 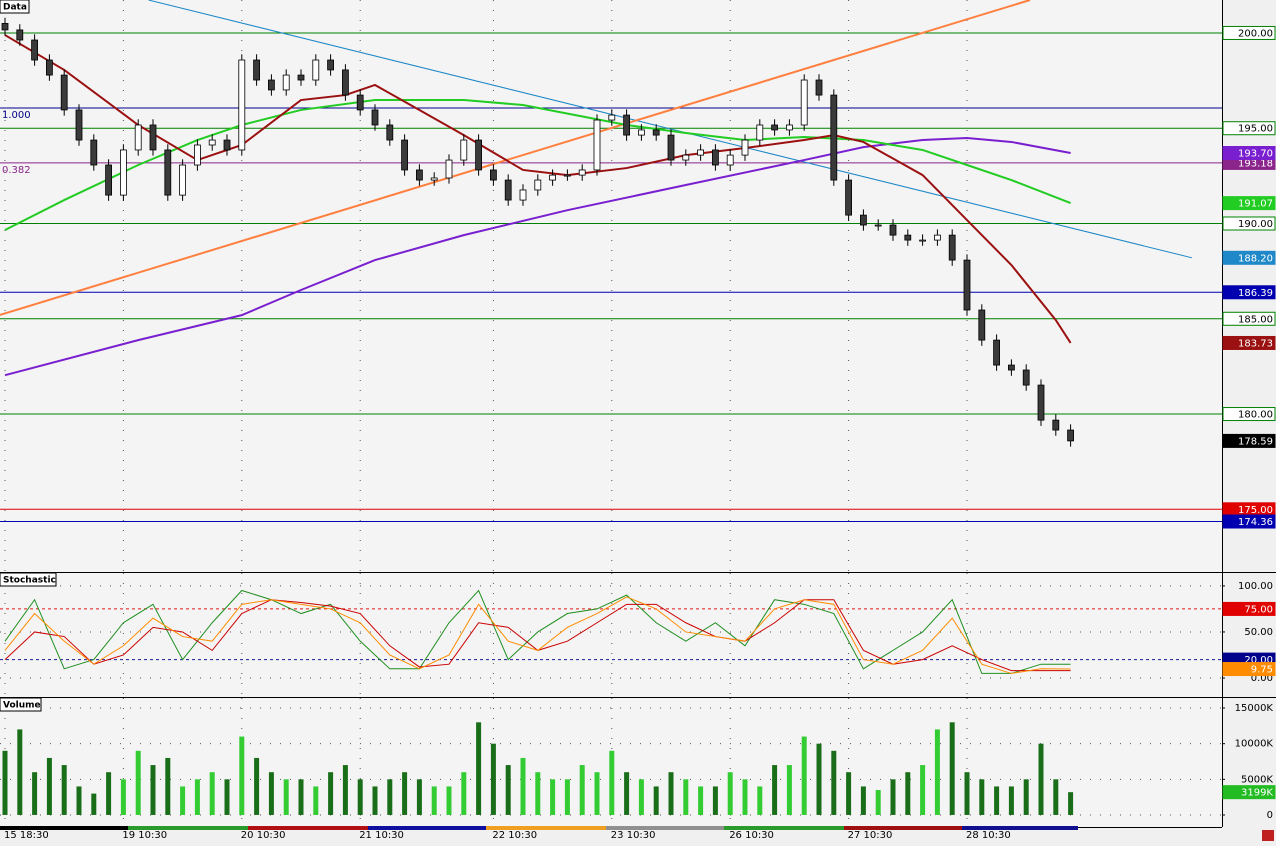 What do you see at coordinates (1255, 33) in the screenshot?
I see `value-tag-label: 200.00` at bounding box center [1255, 33].